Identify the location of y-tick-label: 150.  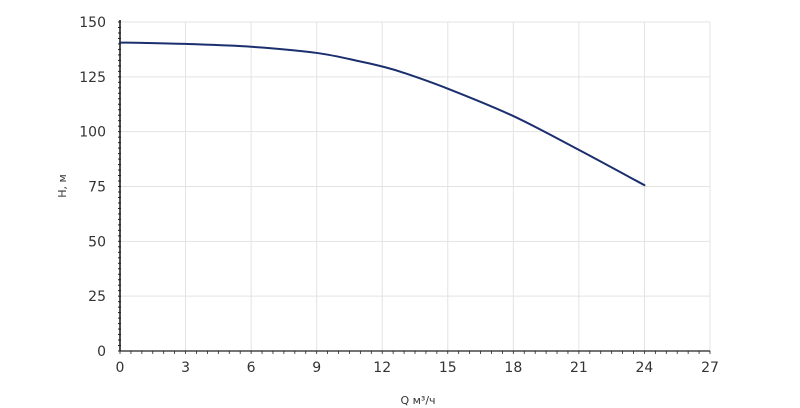
(92, 23).